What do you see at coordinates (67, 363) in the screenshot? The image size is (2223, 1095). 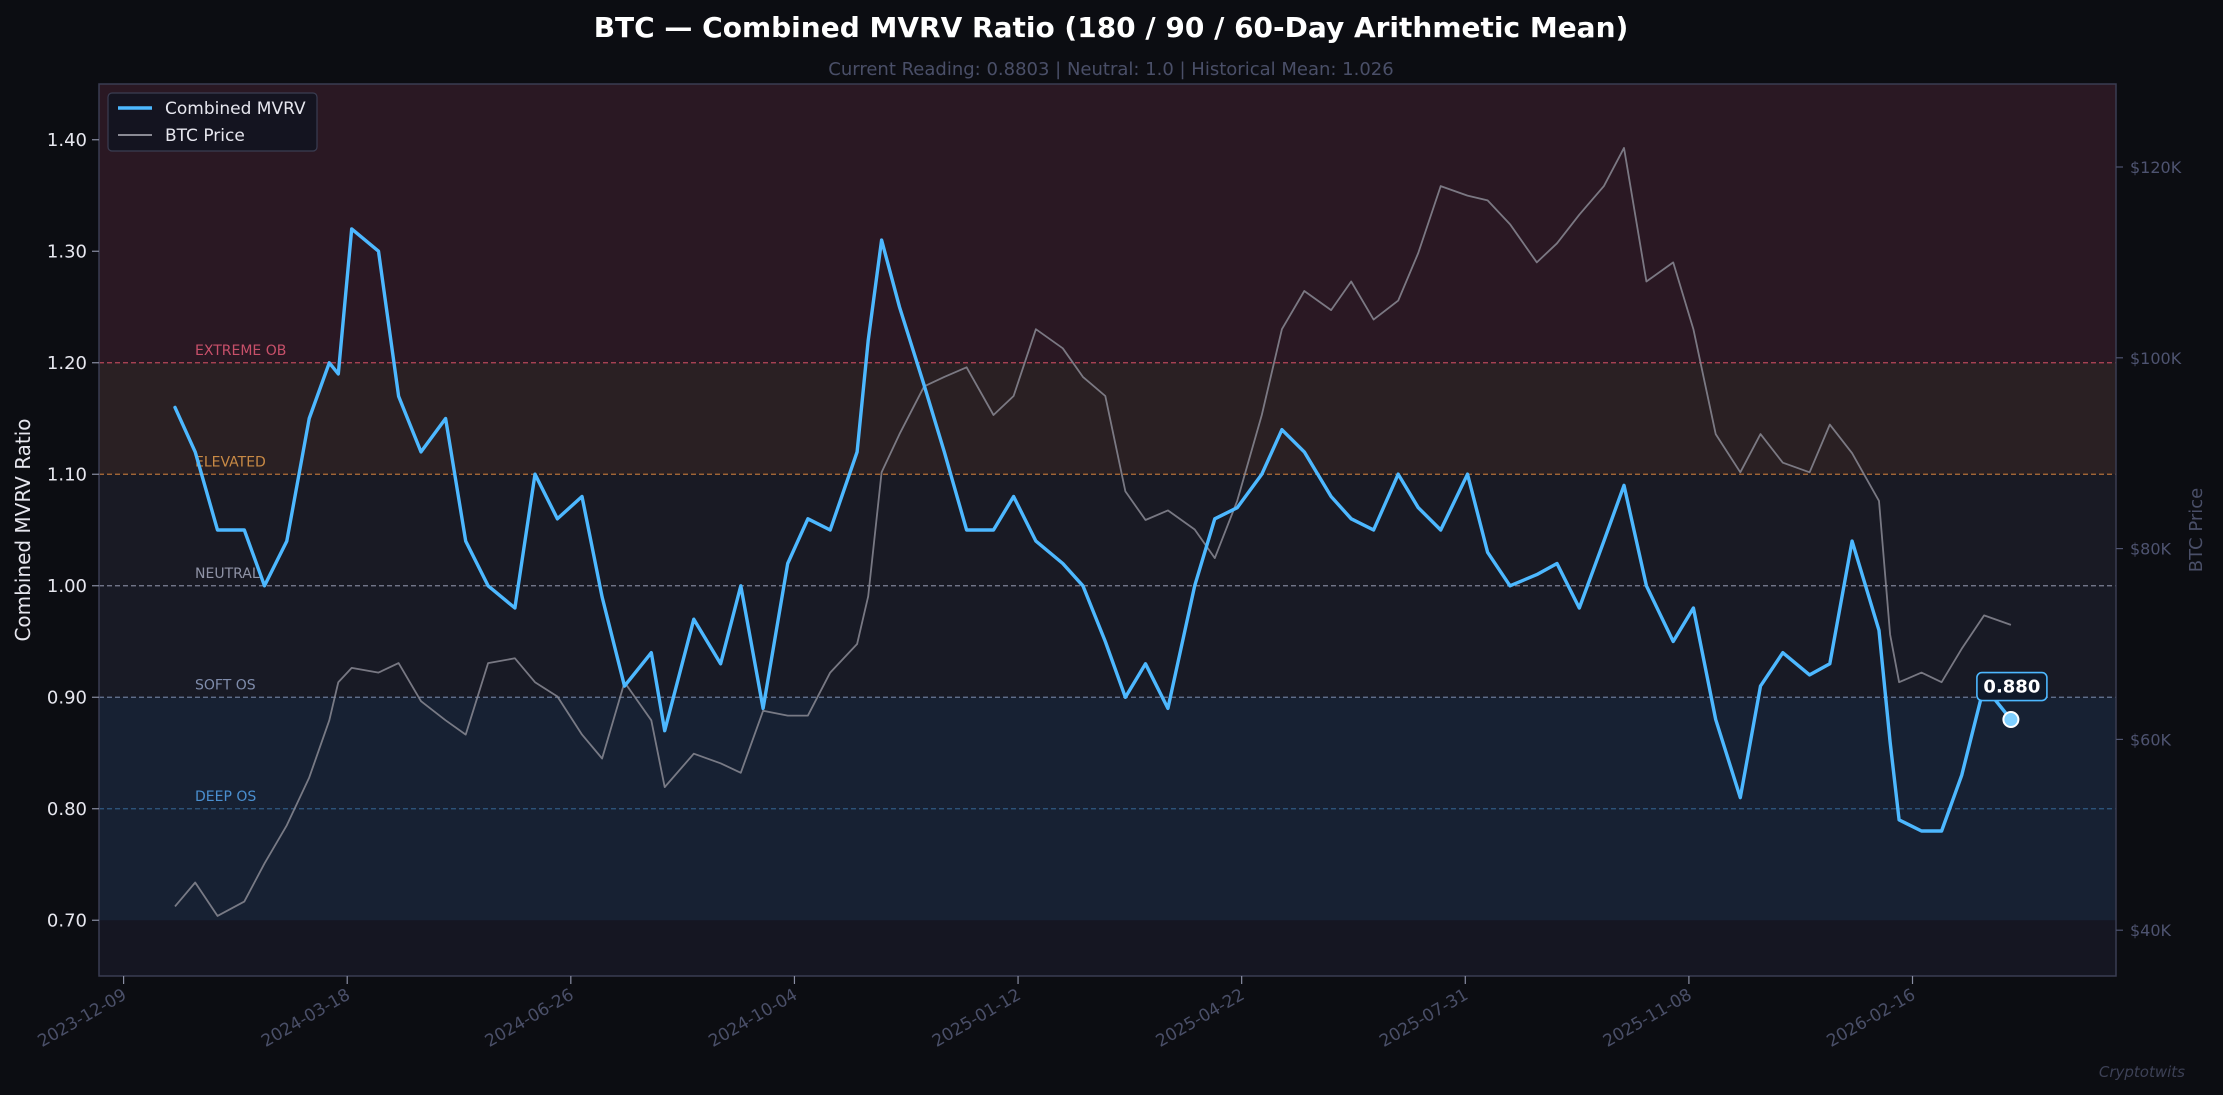 I see `y-tick-label: 1.20` at bounding box center [67, 363].